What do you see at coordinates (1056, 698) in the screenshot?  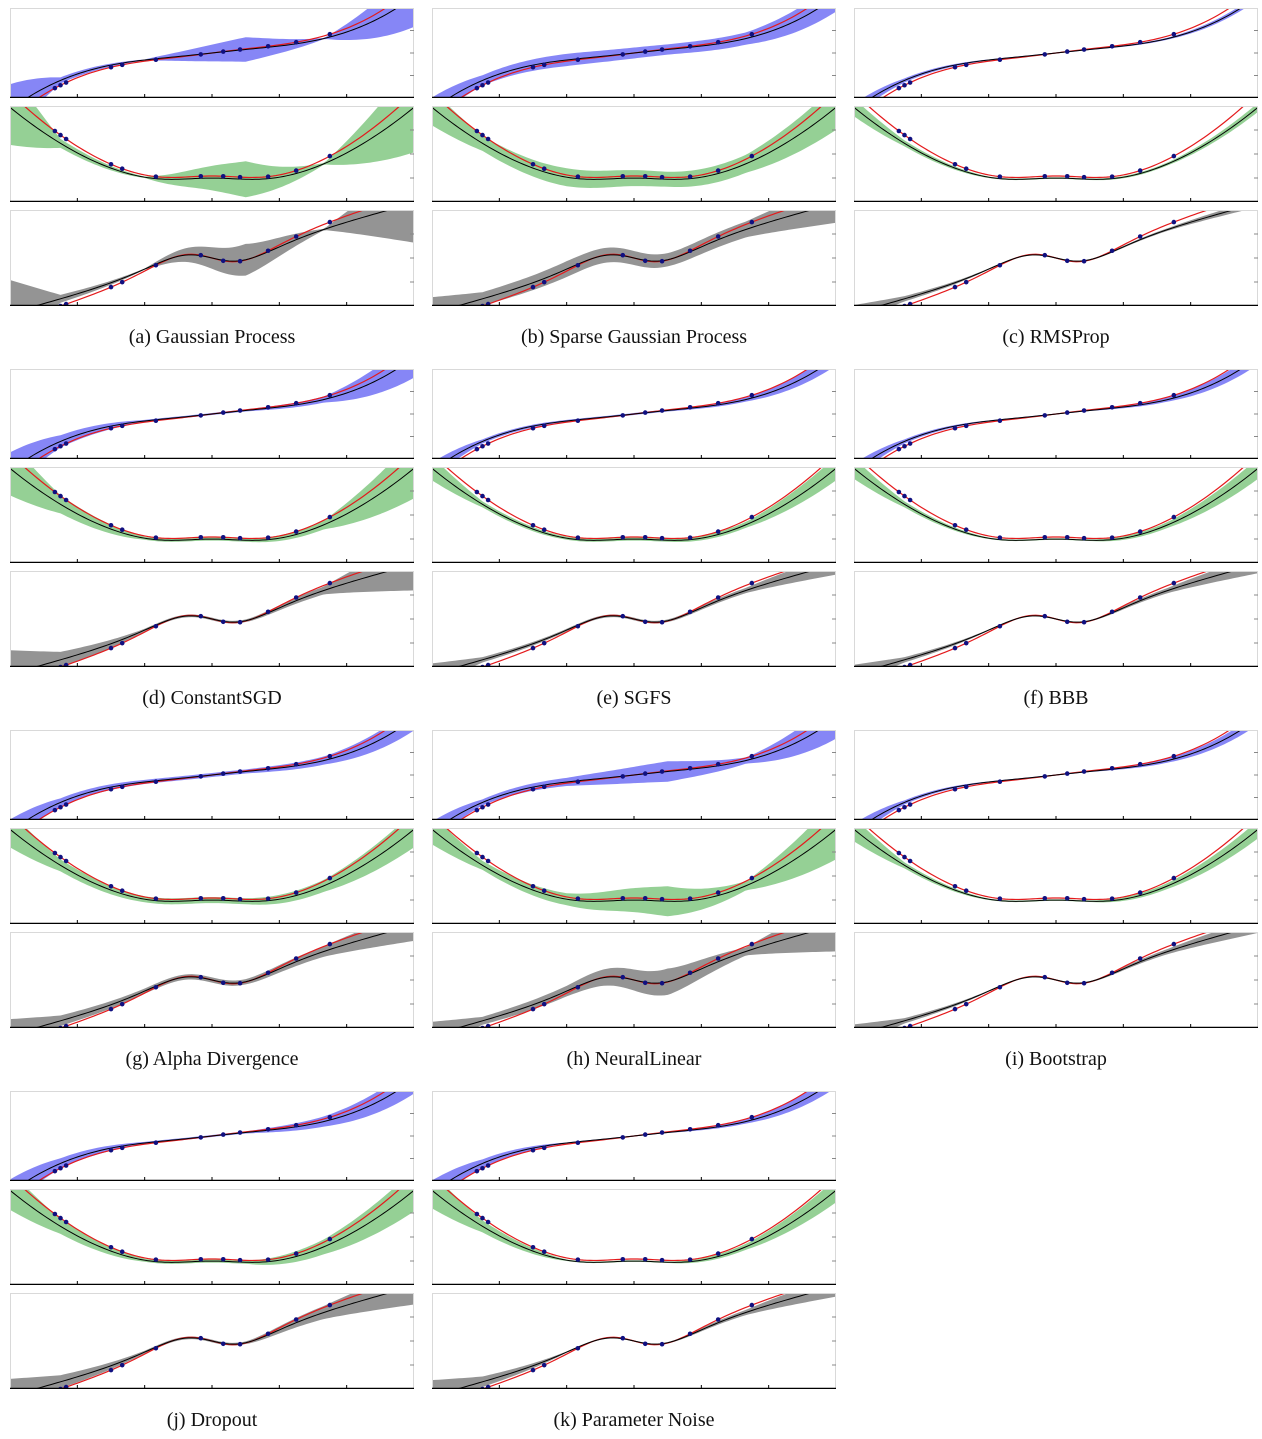 I see `subplot-caption: (f) BBB` at bounding box center [1056, 698].